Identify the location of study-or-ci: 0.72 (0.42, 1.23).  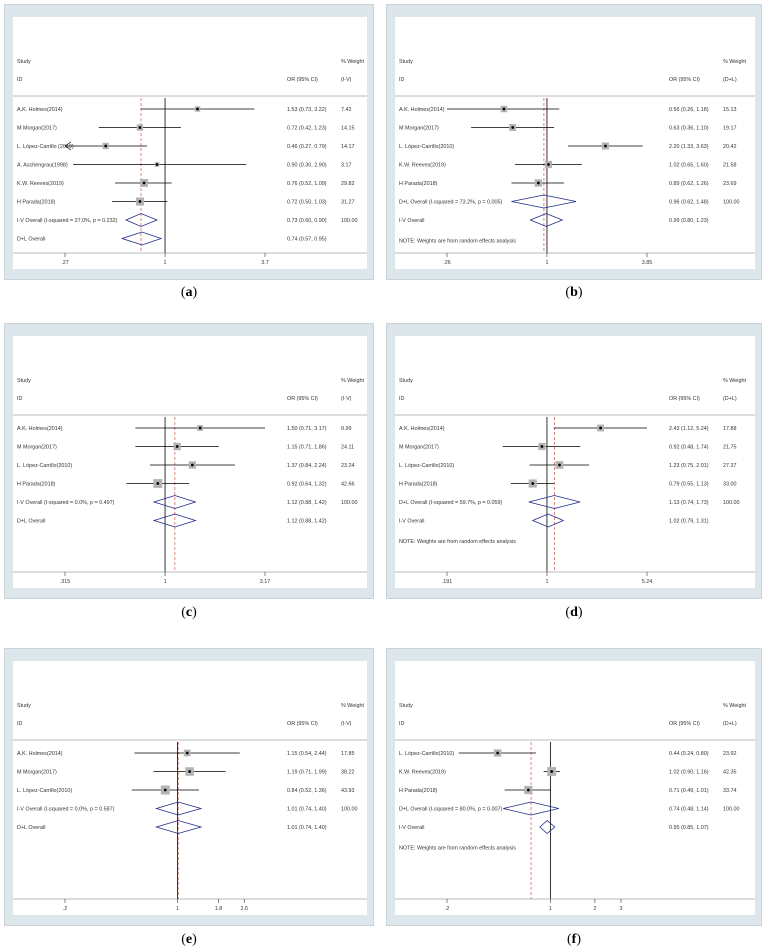
(307, 129).